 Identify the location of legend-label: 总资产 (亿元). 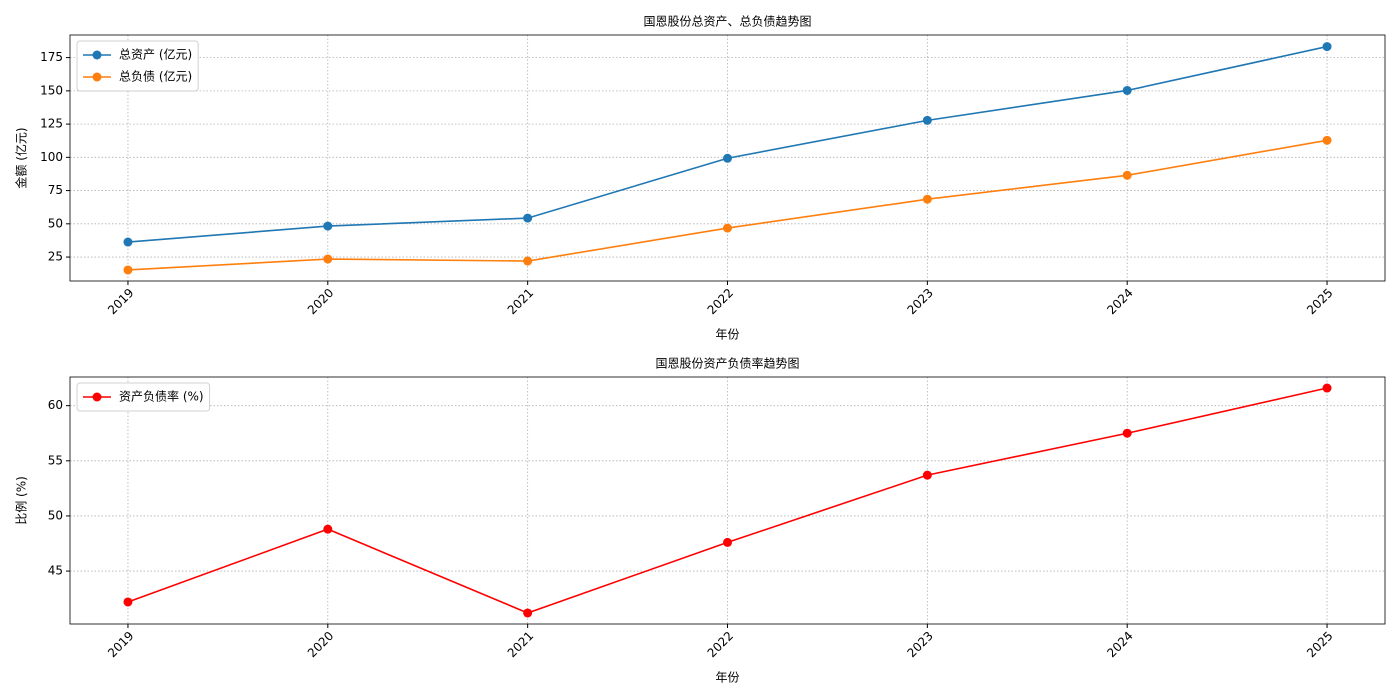
(155, 54).